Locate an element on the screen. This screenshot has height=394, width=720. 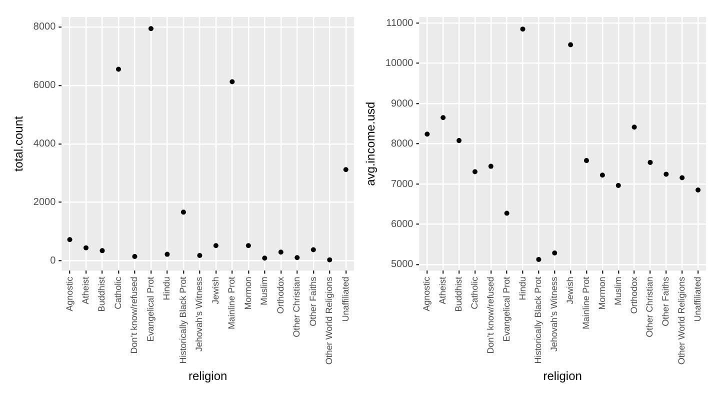
y-tick-label: 2000 is located at coordinates (44, 202).